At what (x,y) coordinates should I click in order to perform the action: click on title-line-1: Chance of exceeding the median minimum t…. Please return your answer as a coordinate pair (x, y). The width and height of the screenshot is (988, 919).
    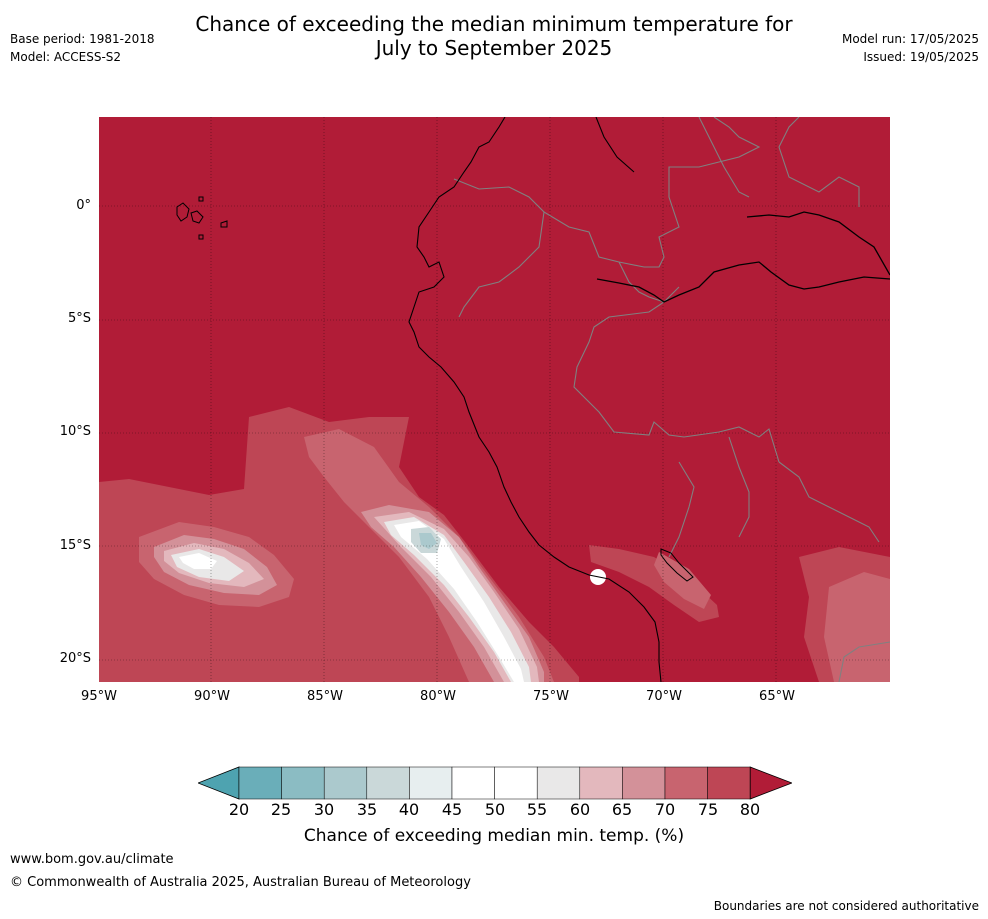
    Looking at the image, I should click on (494, 24).